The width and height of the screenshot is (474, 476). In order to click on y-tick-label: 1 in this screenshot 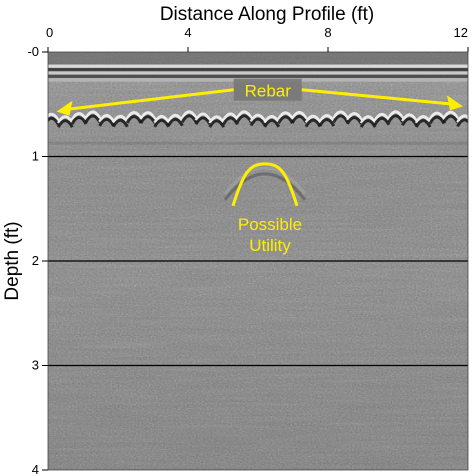, I will do `click(35, 156)`.